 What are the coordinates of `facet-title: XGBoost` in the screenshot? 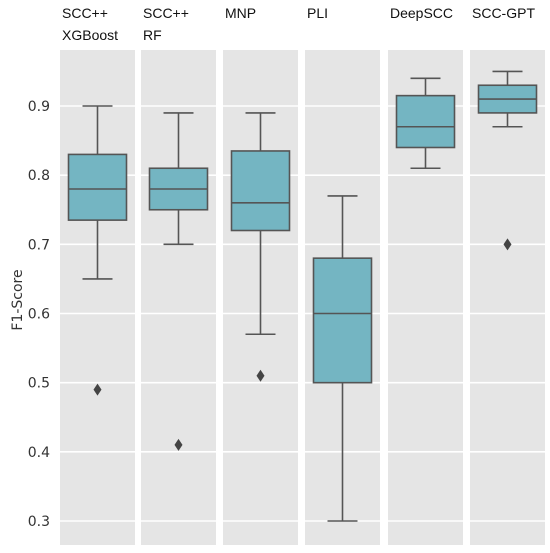 It's located at (90, 35).